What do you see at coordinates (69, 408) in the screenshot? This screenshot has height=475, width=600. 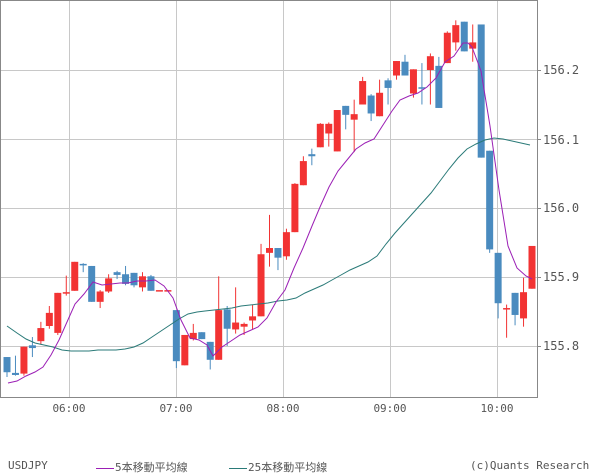 I see `x-tick: 06:00` at bounding box center [69, 408].